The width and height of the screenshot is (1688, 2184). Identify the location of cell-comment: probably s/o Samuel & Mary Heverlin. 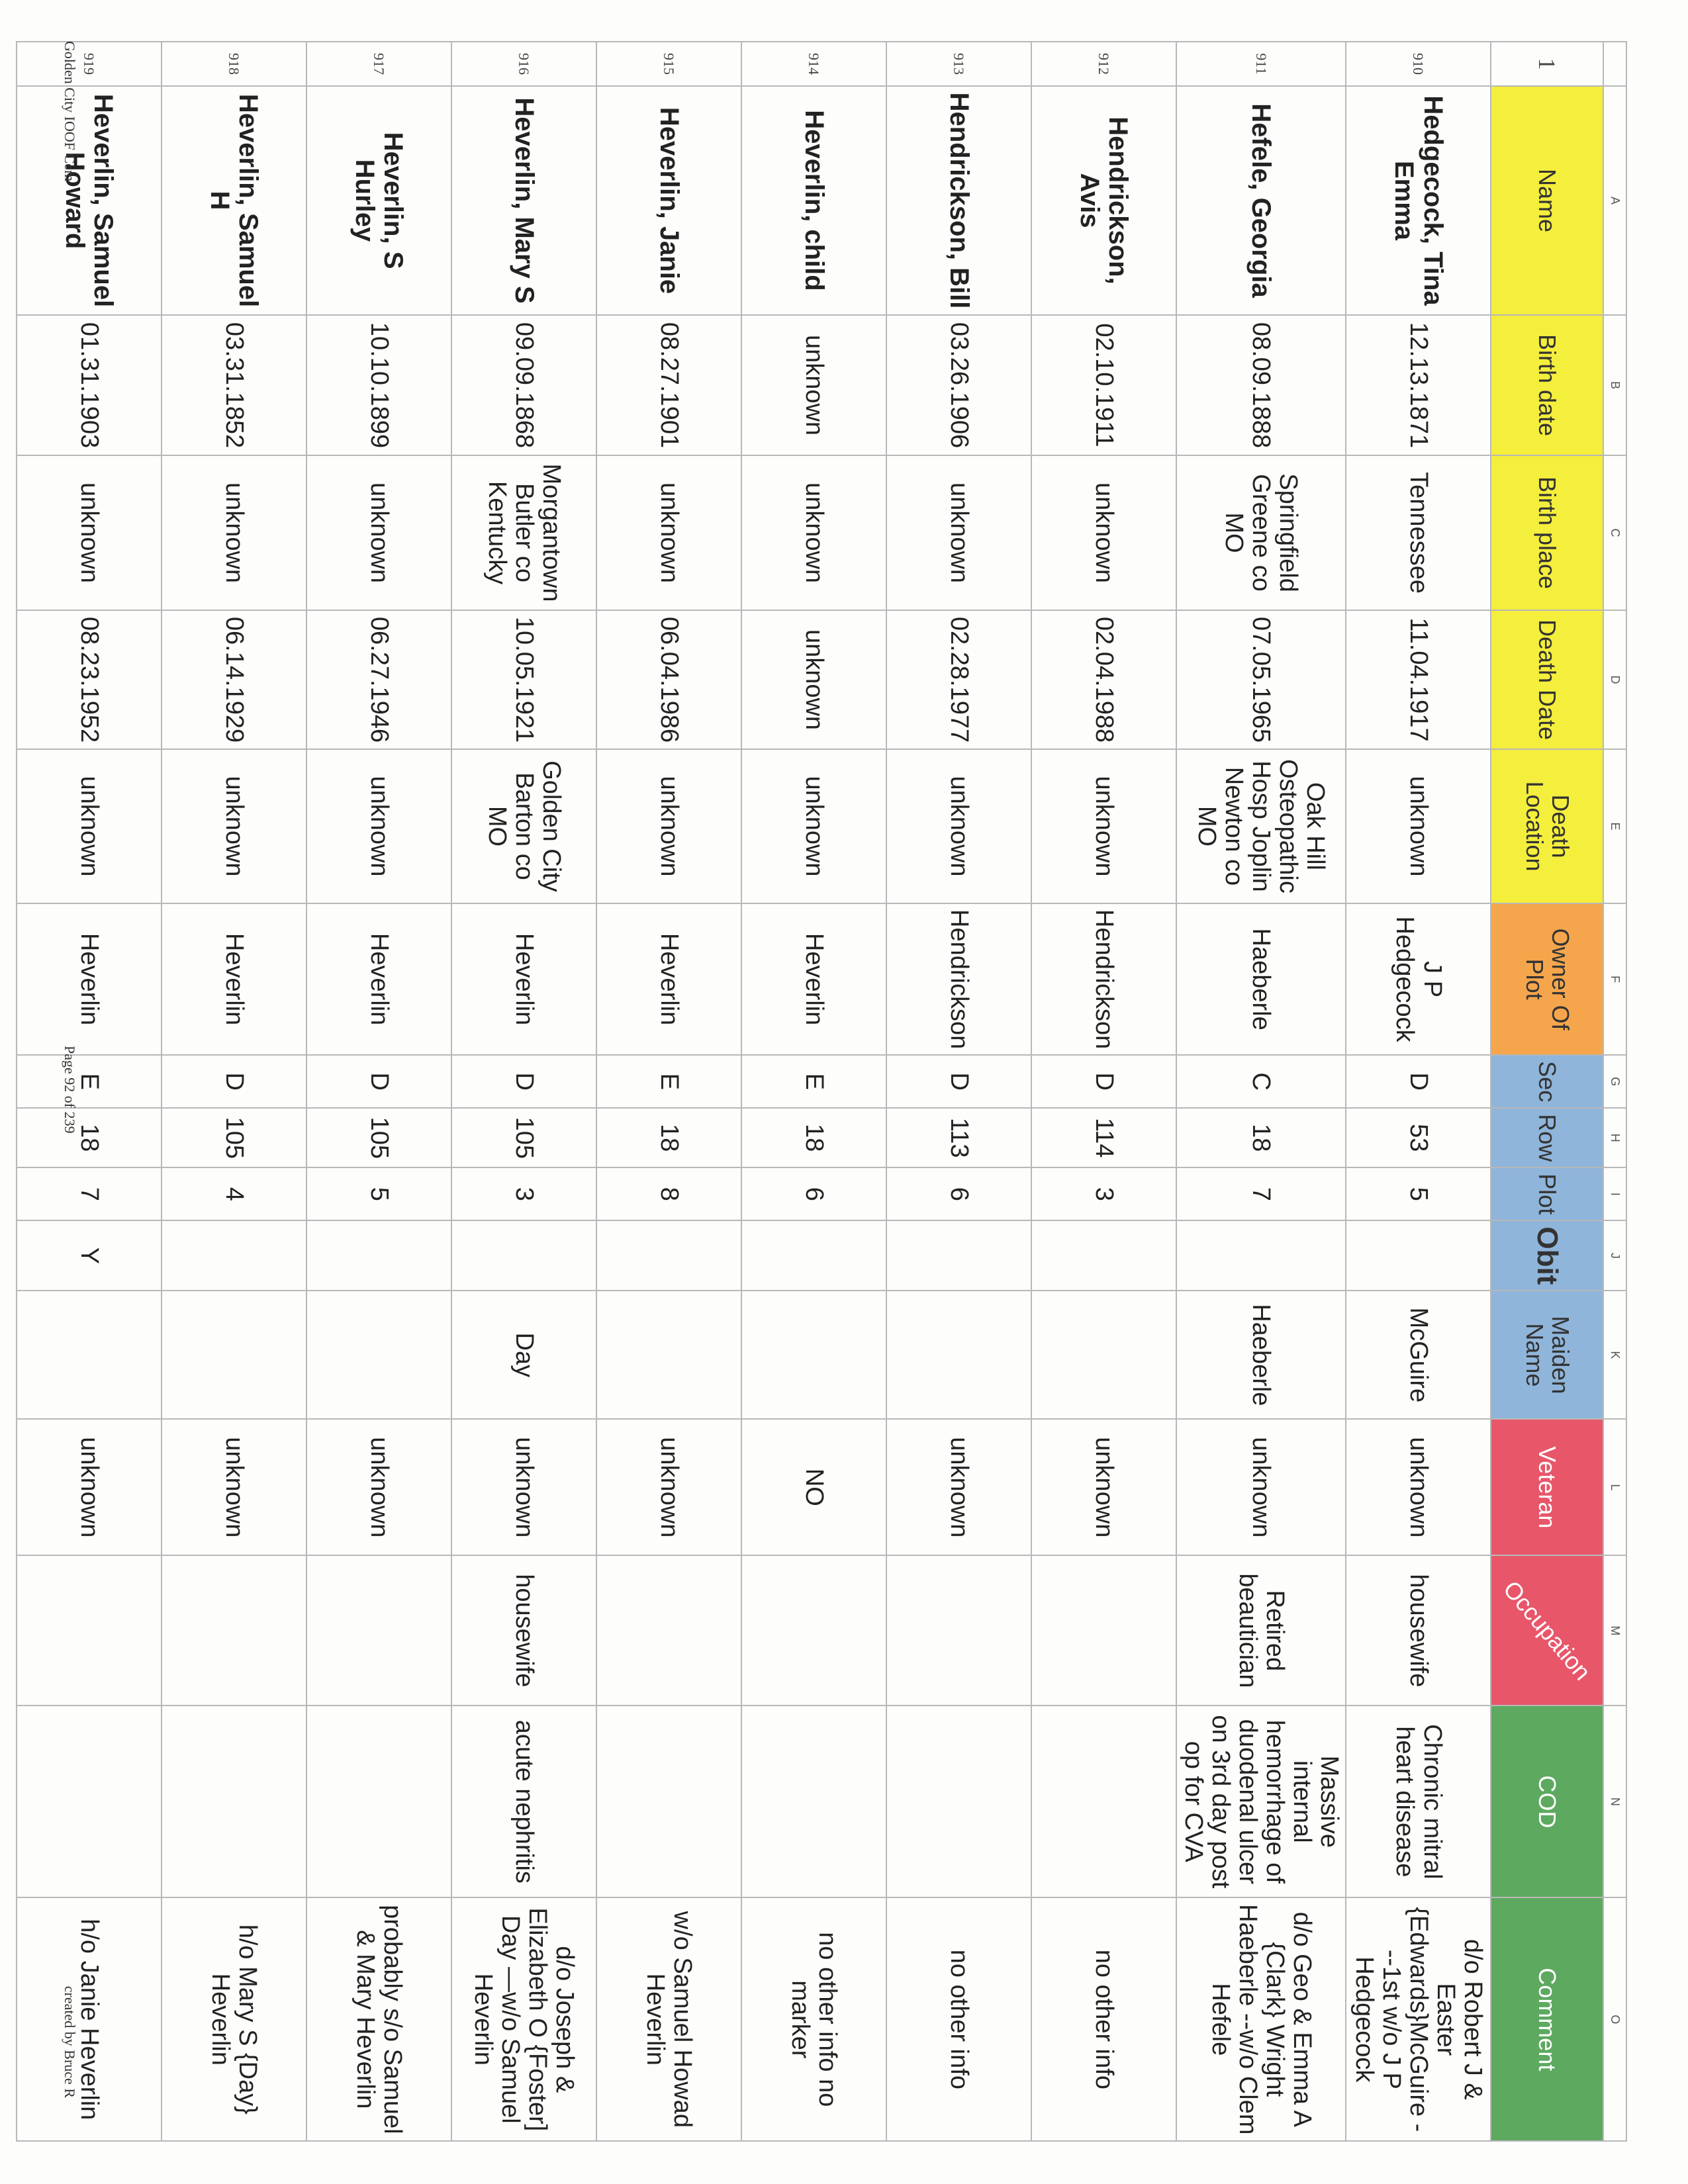
(378, 2019).